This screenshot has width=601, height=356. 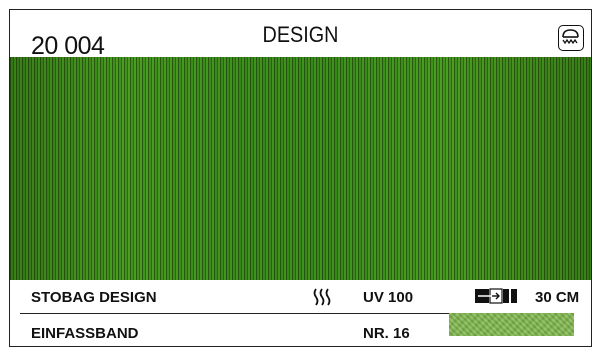 What do you see at coordinates (557, 297) in the screenshot?
I see `fabric-width: 30 CM` at bounding box center [557, 297].